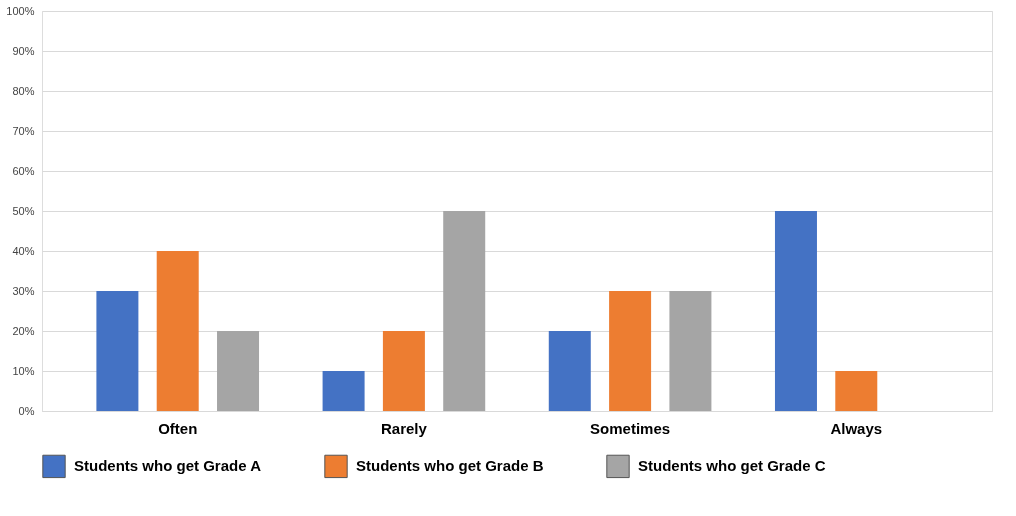  Describe the element at coordinates (404, 428) in the screenshot. I see `x-tick-label: Rarely` at that location.